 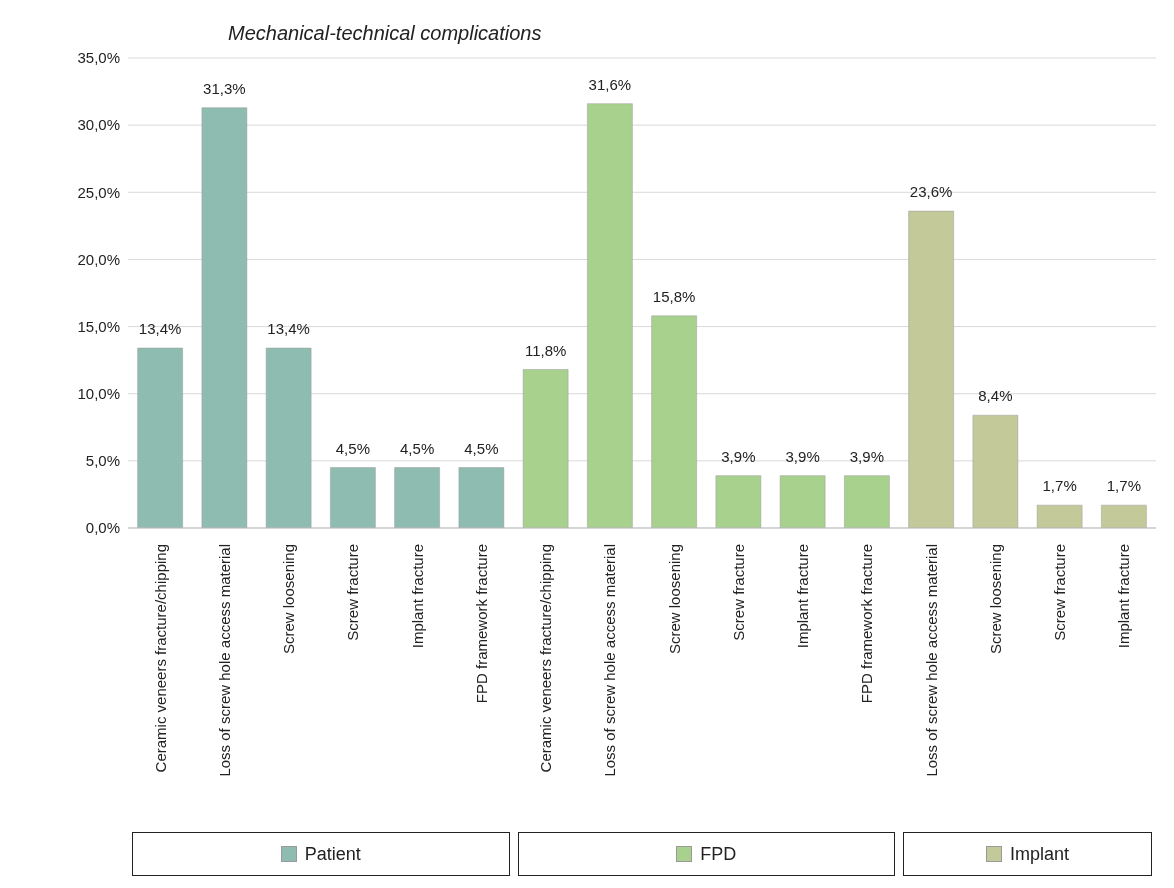 What do you see at coordinates (995, 396) in the screenshot?
I see `data-label: 8,4%` at bounding box center [995, 396].